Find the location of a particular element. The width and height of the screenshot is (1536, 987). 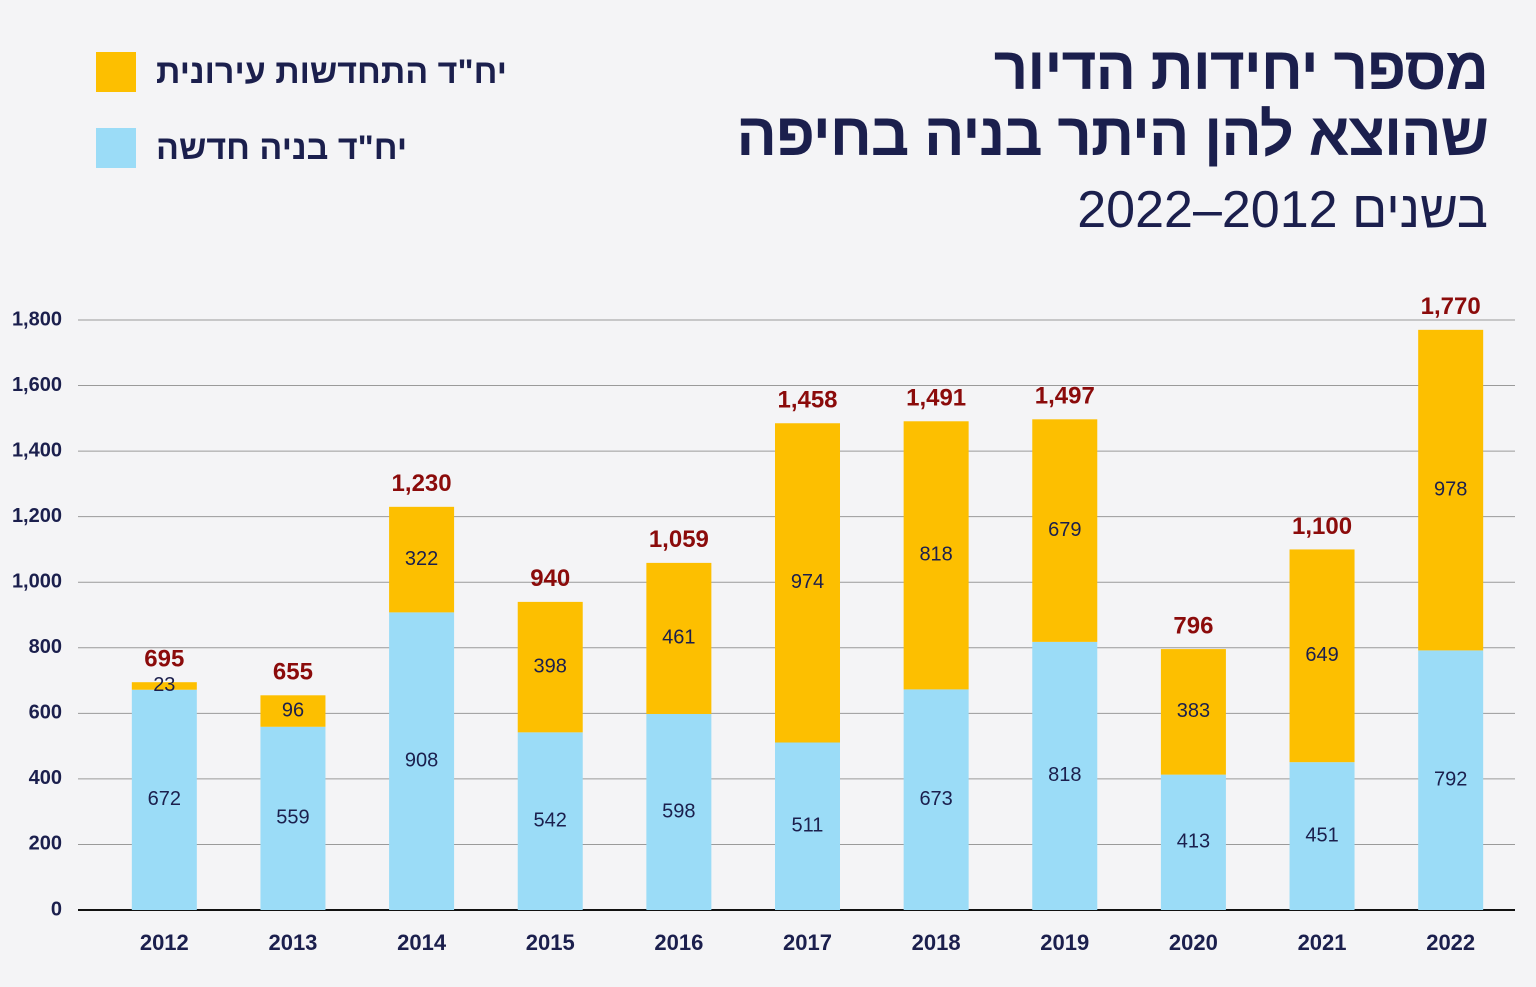

total-label: 1,770 is located at coordinates (1451, 306).